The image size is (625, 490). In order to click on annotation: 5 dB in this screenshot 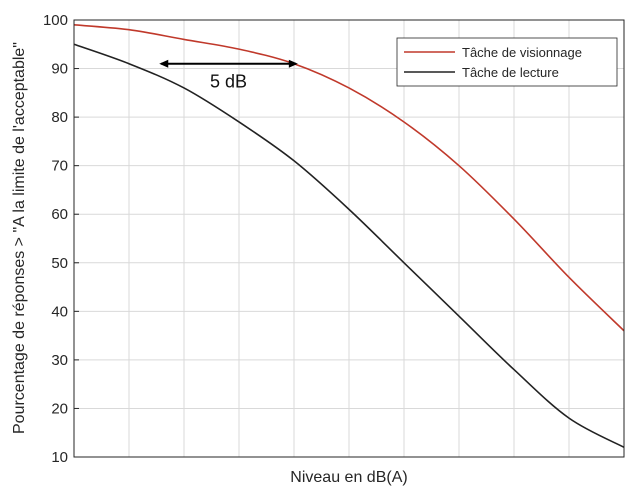, I will do `click(228, 75)`.